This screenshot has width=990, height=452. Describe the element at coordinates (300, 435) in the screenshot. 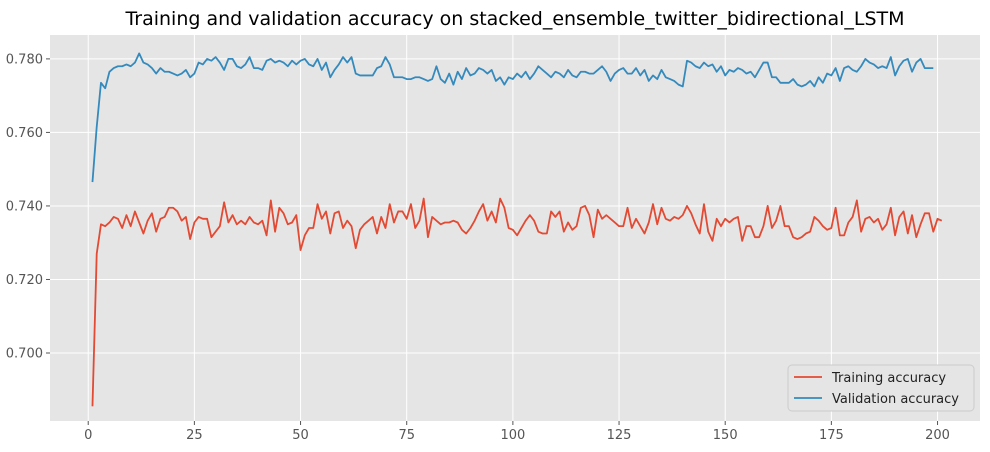

I see `x-tick-label: 50` at that location.